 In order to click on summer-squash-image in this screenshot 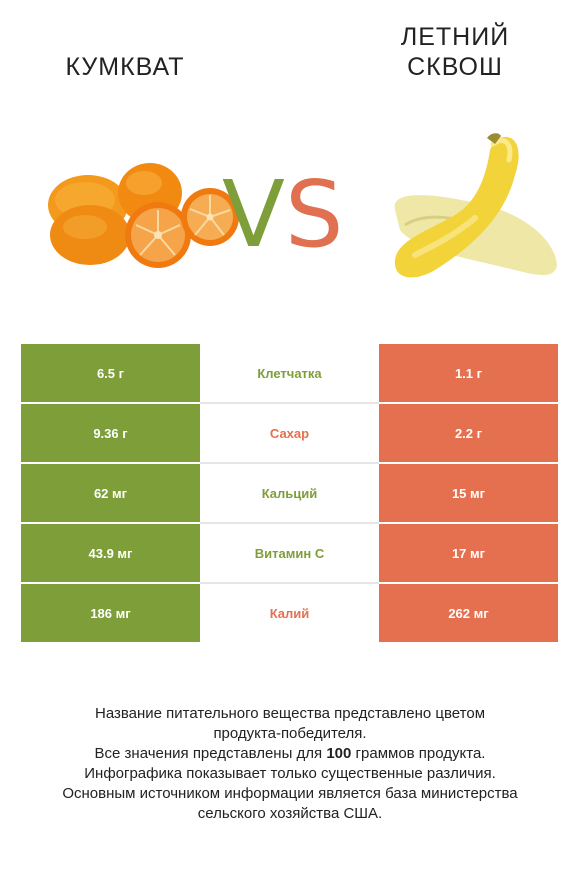, I will do `click(475, 205)`.